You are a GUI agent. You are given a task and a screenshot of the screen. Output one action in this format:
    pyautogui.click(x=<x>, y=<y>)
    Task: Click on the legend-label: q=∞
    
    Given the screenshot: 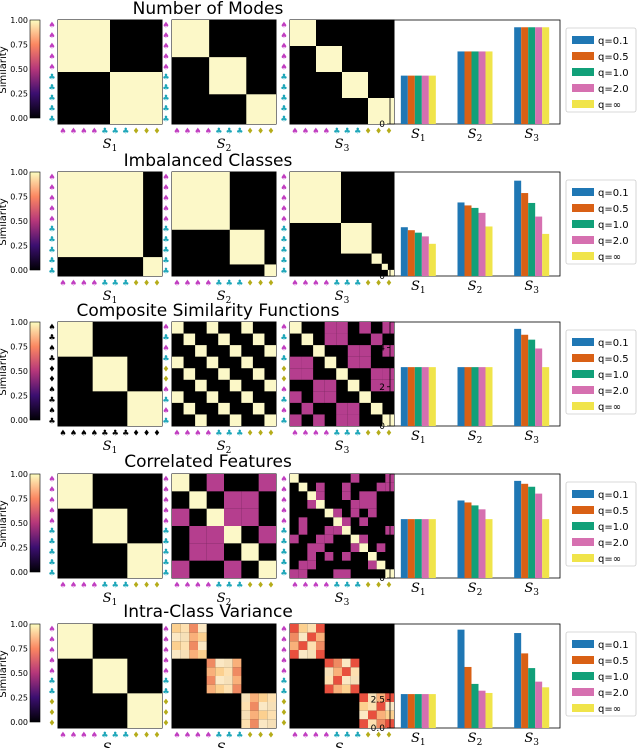 What is the action you would take?
    pyautogui.click(x=609, y=105)
    